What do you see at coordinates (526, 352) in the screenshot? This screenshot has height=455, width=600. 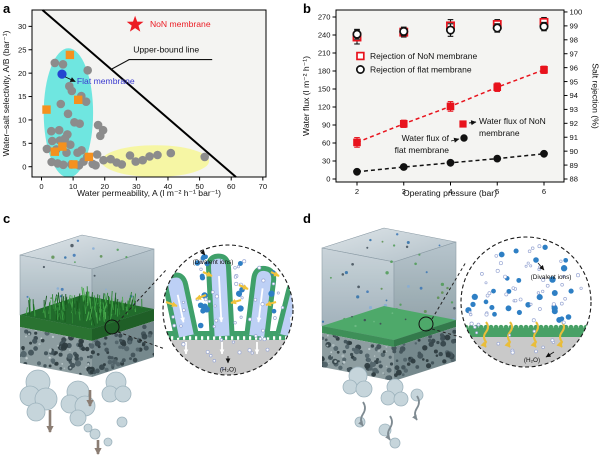 I see `permeate-water-region` at bounding box center [526, 352].